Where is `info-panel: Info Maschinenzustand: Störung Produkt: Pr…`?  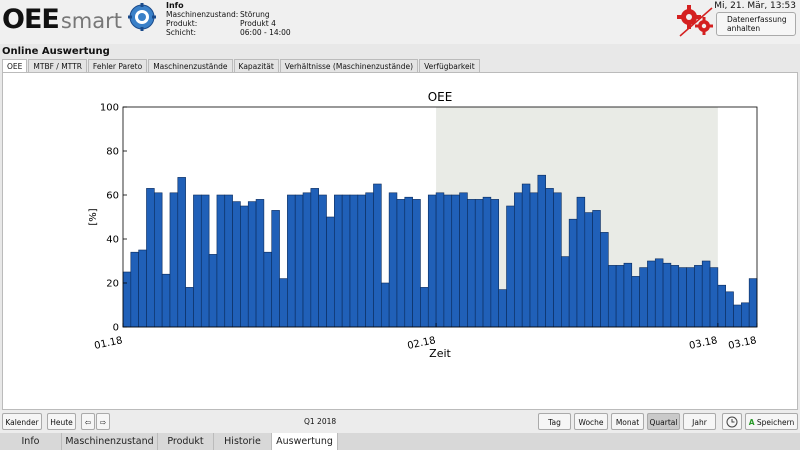 info-panel: Info Maschinenzustand: Störung Produkt: Pr… is located at coordinates (228, 19).